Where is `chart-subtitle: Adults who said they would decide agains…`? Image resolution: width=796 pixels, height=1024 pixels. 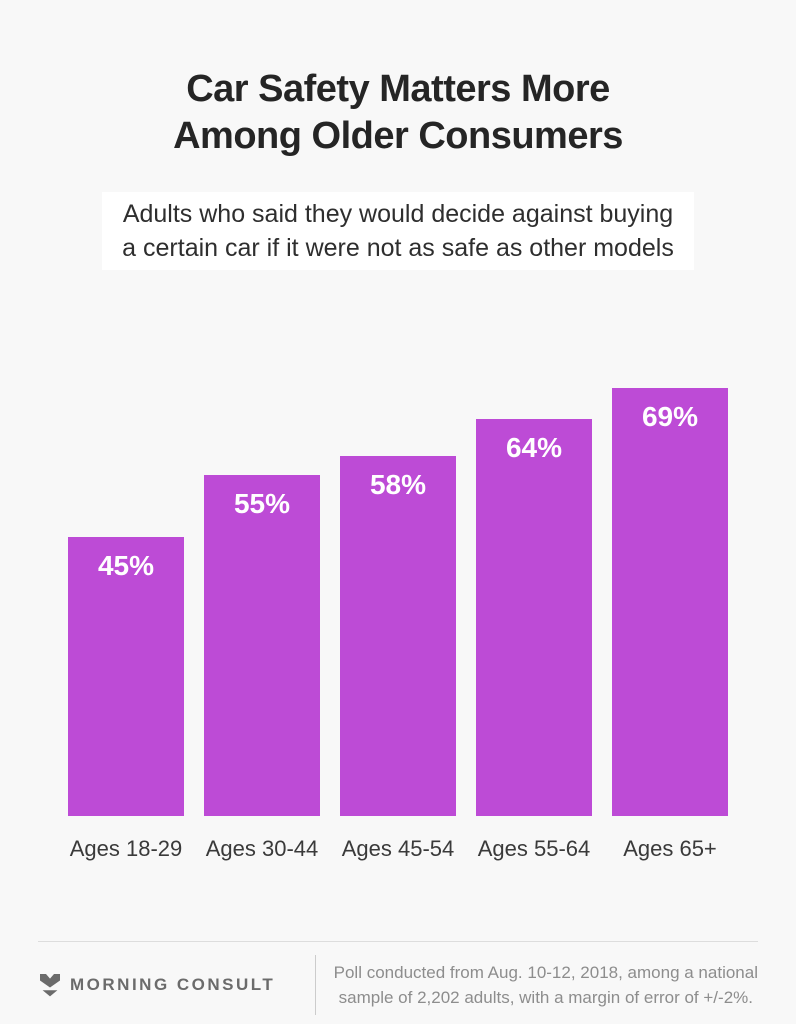 chart-subtitle: Adults who said they would decide agains… is located at coordinates (398, 231).